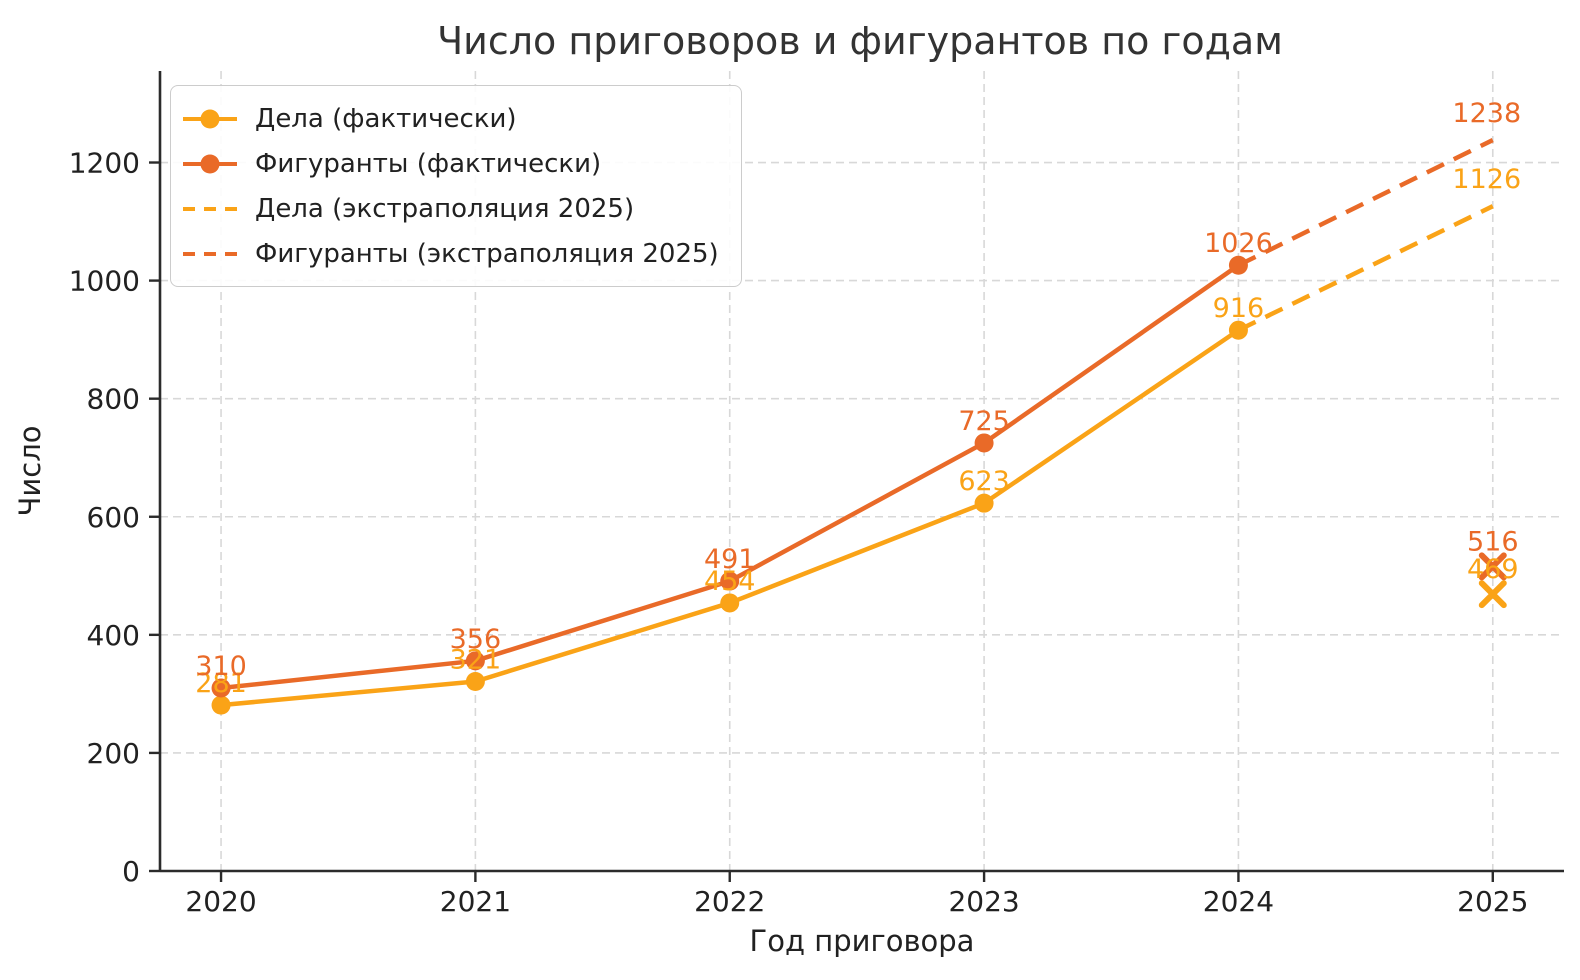 The image size is (1580, 980). Describe the element at coordinates (1238, 901) in the screenshot. I see `x-tick-label: 2024` at that location.